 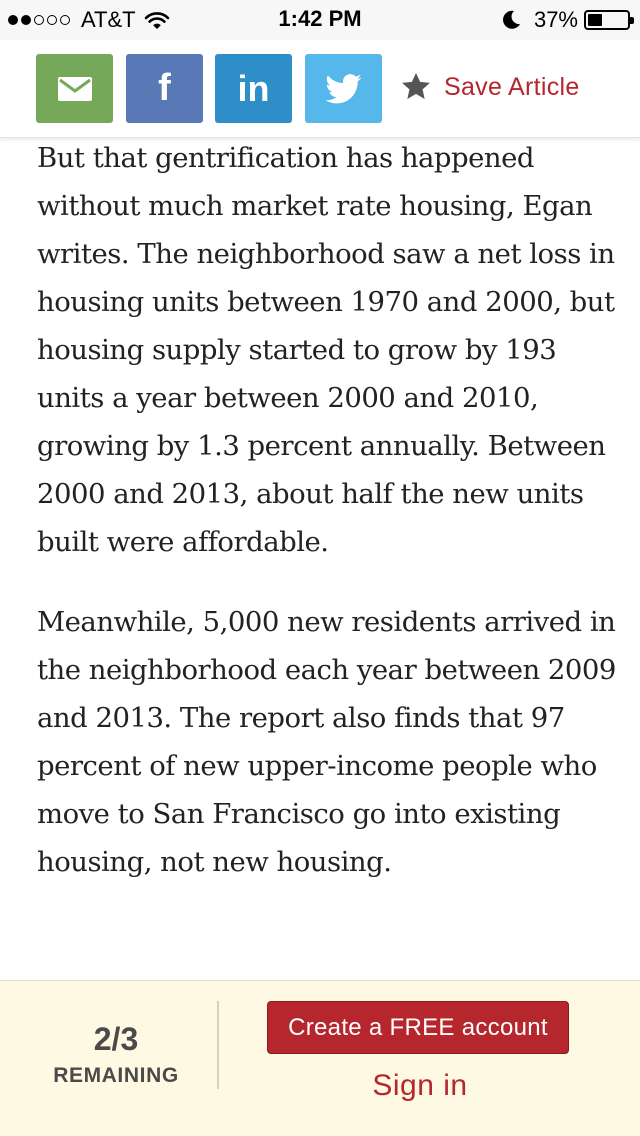 I want to click on save-article-button: Save Article, so click(x=490, y=87).